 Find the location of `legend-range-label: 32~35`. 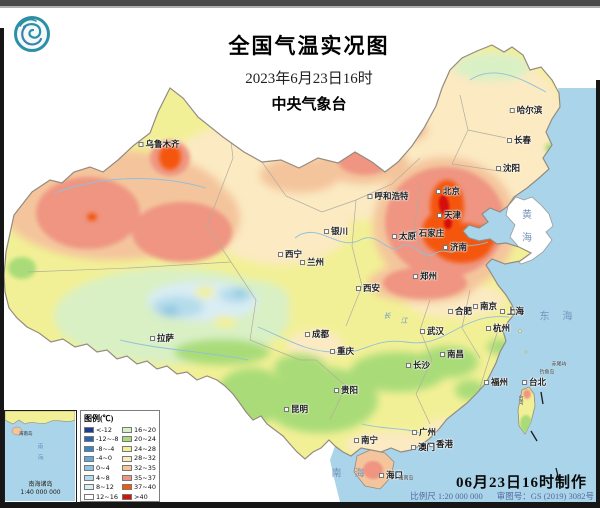

legend-range-label: 32~35 is located at coordinates (145, 467).